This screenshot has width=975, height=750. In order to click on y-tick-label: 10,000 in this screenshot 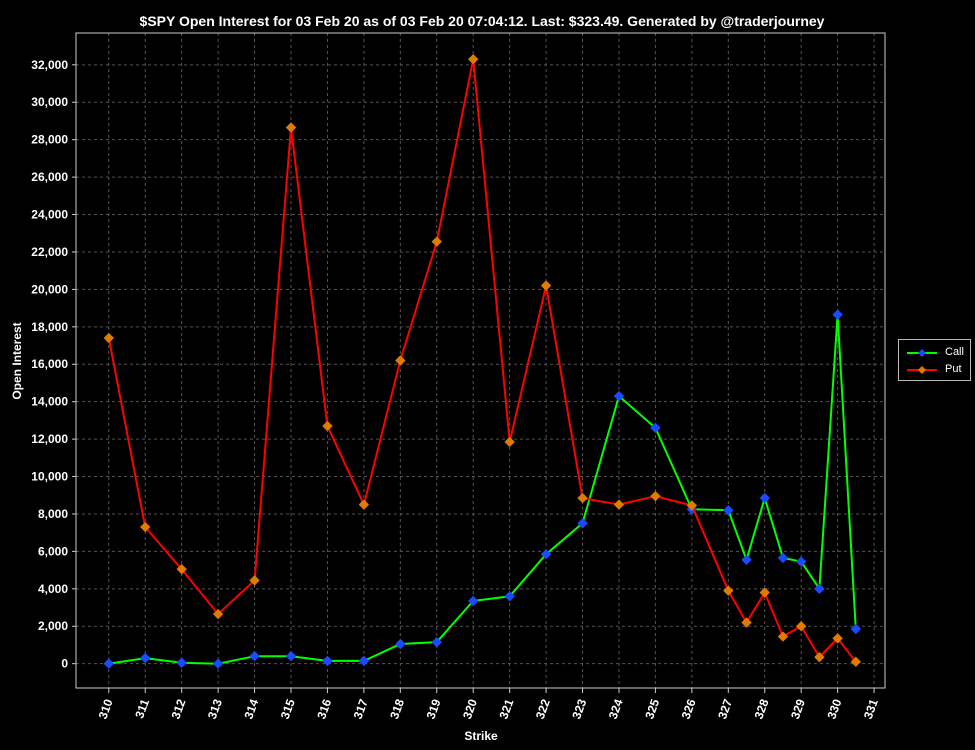, I will do `click(49, 477)`.